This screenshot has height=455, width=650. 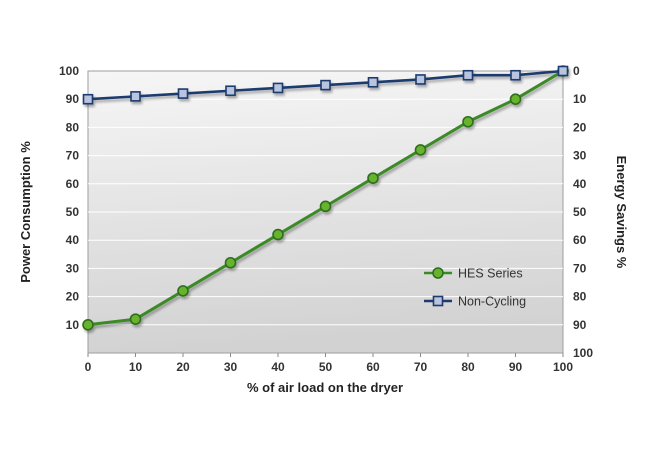 I want to click on right-axis-tick-label: 20, so click(x=580, y=127).